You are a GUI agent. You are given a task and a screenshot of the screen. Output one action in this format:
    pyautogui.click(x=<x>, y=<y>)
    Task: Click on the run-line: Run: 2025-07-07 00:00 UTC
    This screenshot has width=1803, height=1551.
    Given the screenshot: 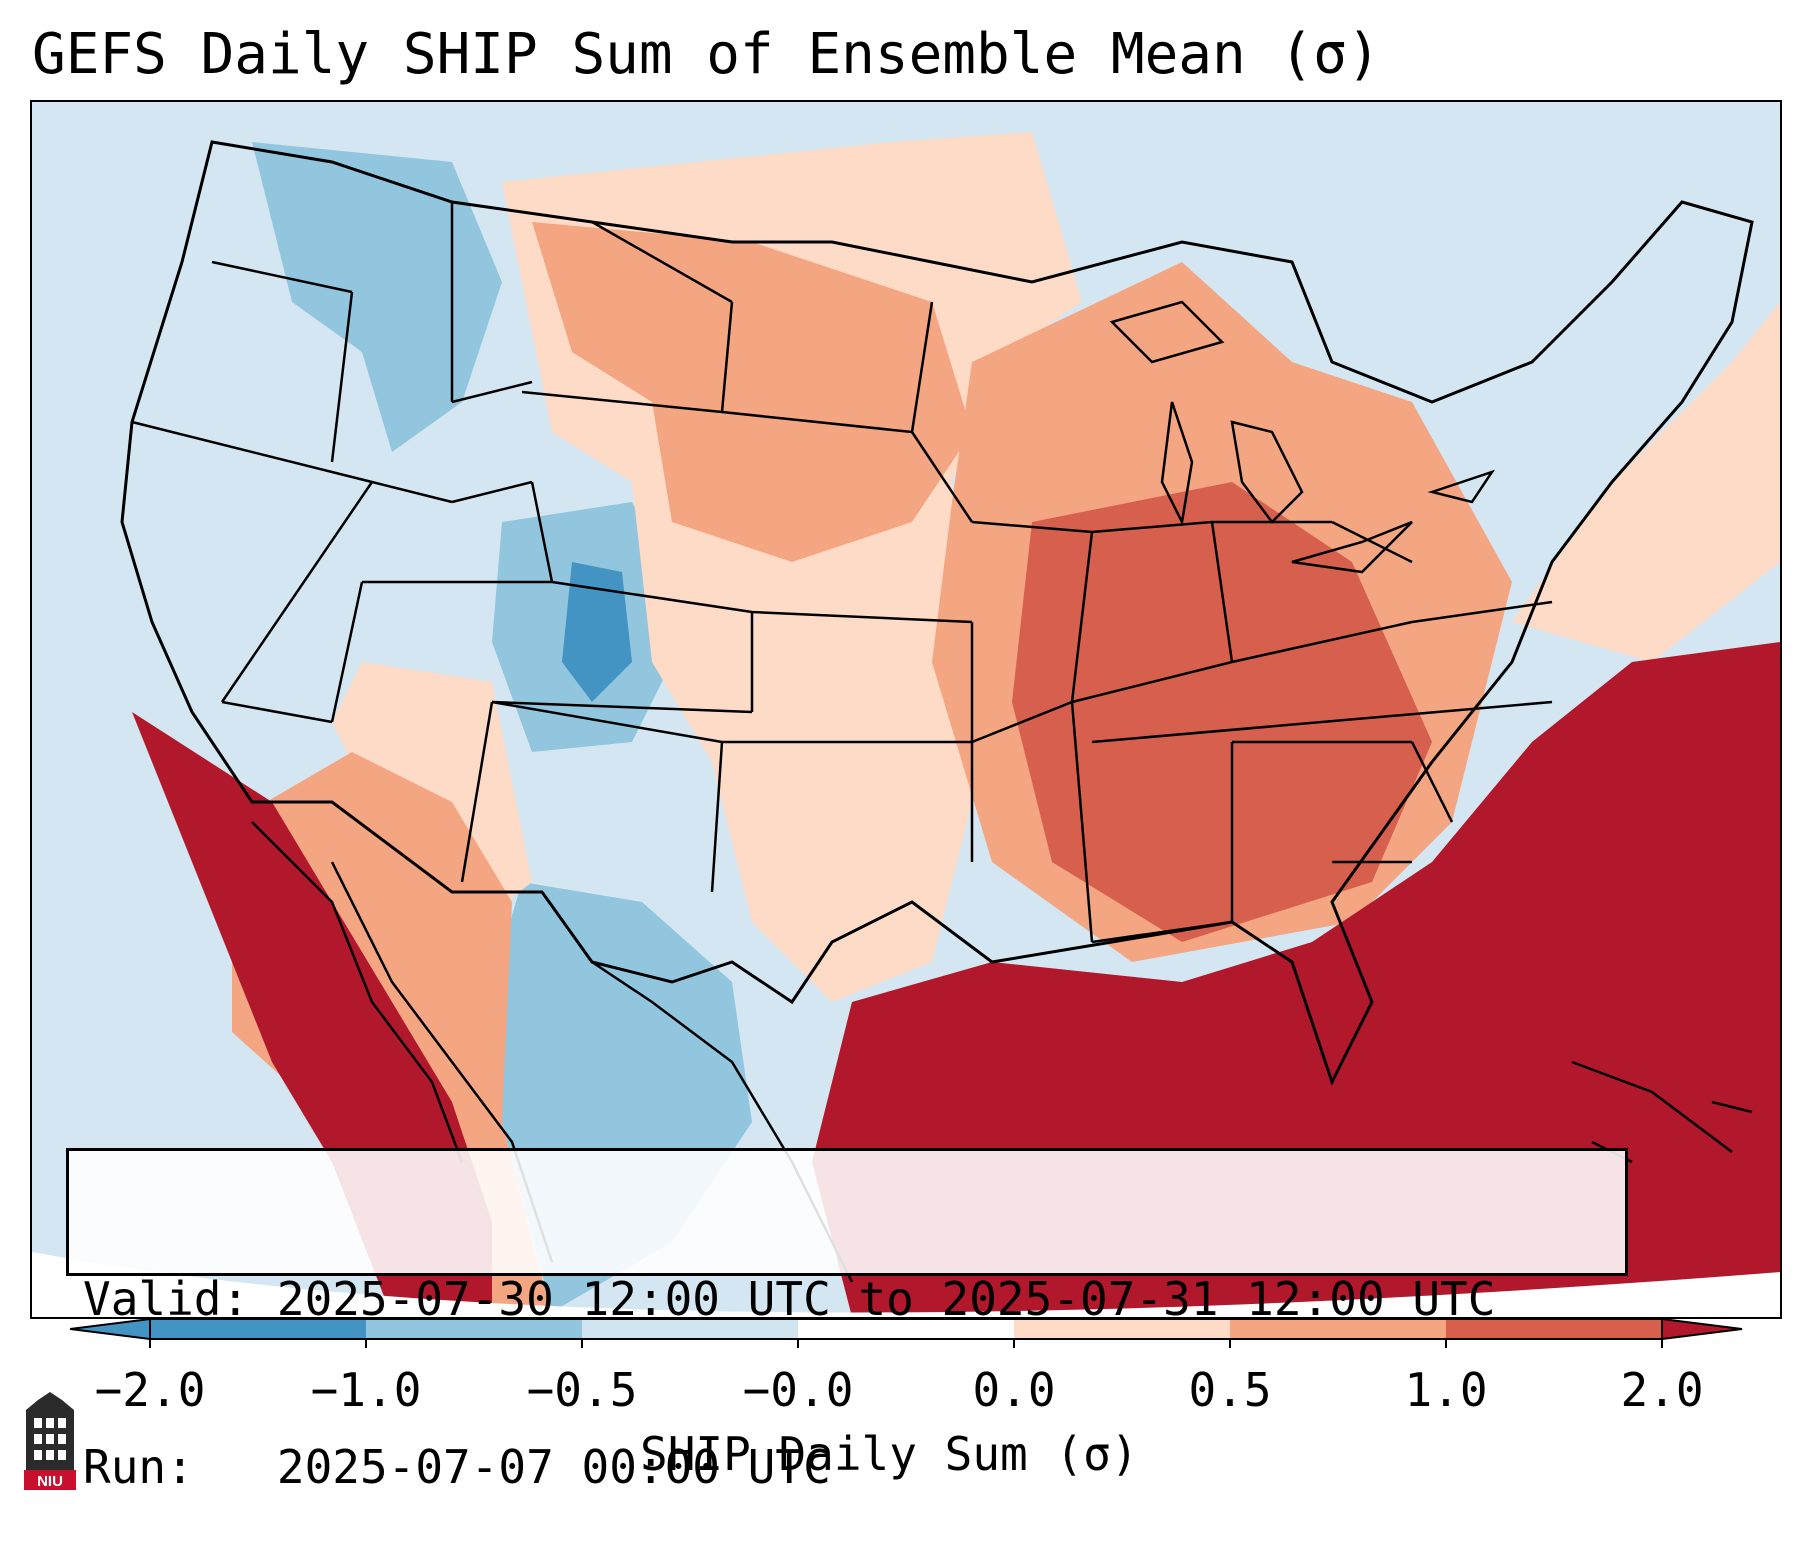 What is the action you would take?
    pyautogui.click(x=847, y=1467)
    